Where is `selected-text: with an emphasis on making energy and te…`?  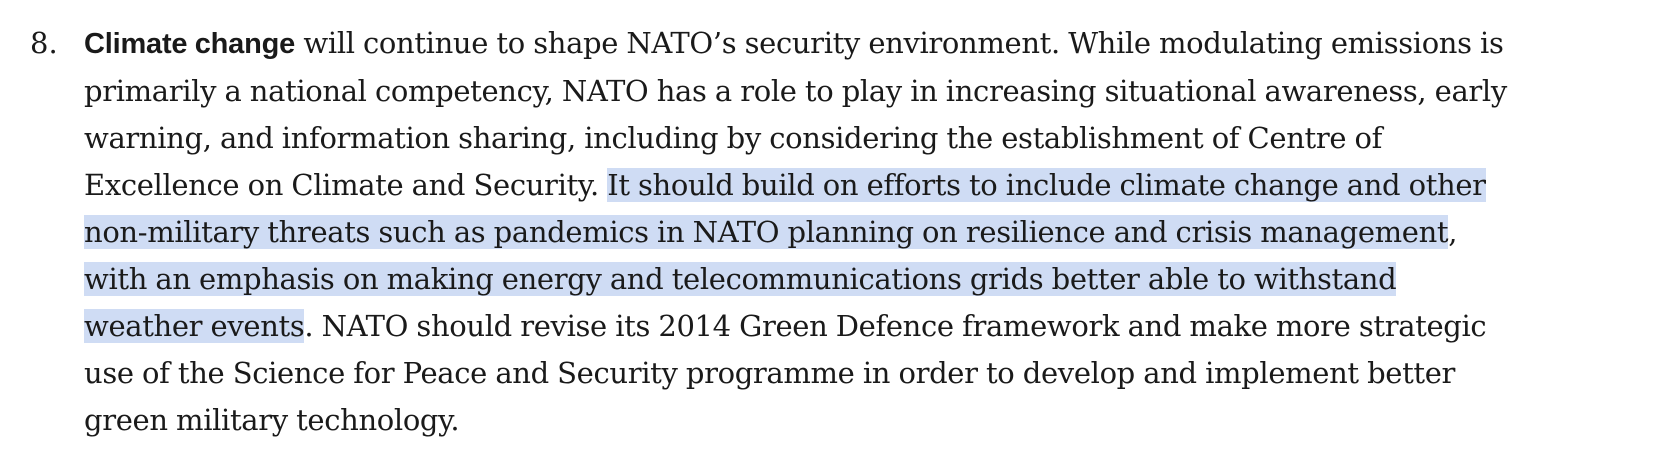
selected-text: with an emphasis on making energy and te… is located at coordinates (740, 279).